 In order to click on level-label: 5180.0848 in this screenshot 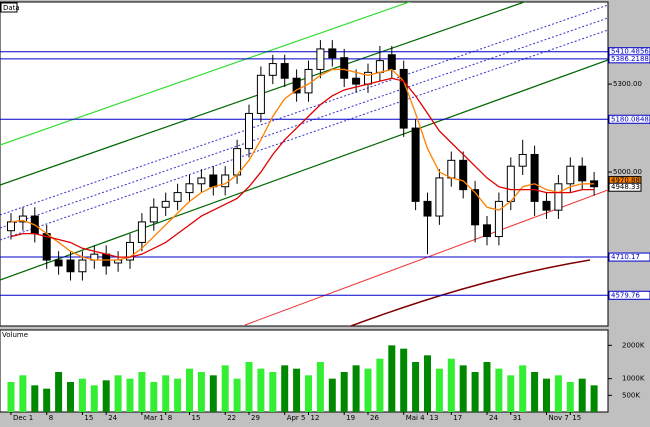, I will do `click(630, 119)`.